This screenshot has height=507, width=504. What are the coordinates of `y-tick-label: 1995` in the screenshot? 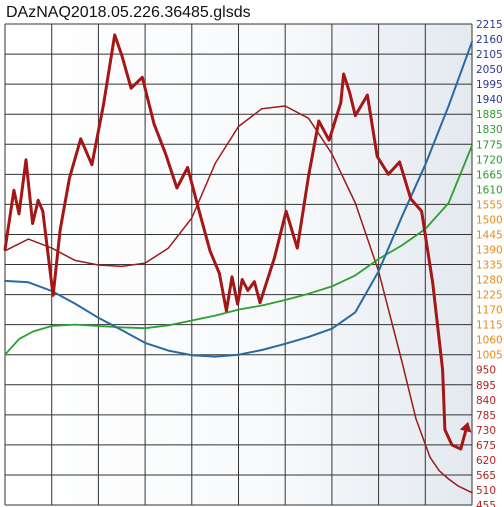 It's located at (489, 85).